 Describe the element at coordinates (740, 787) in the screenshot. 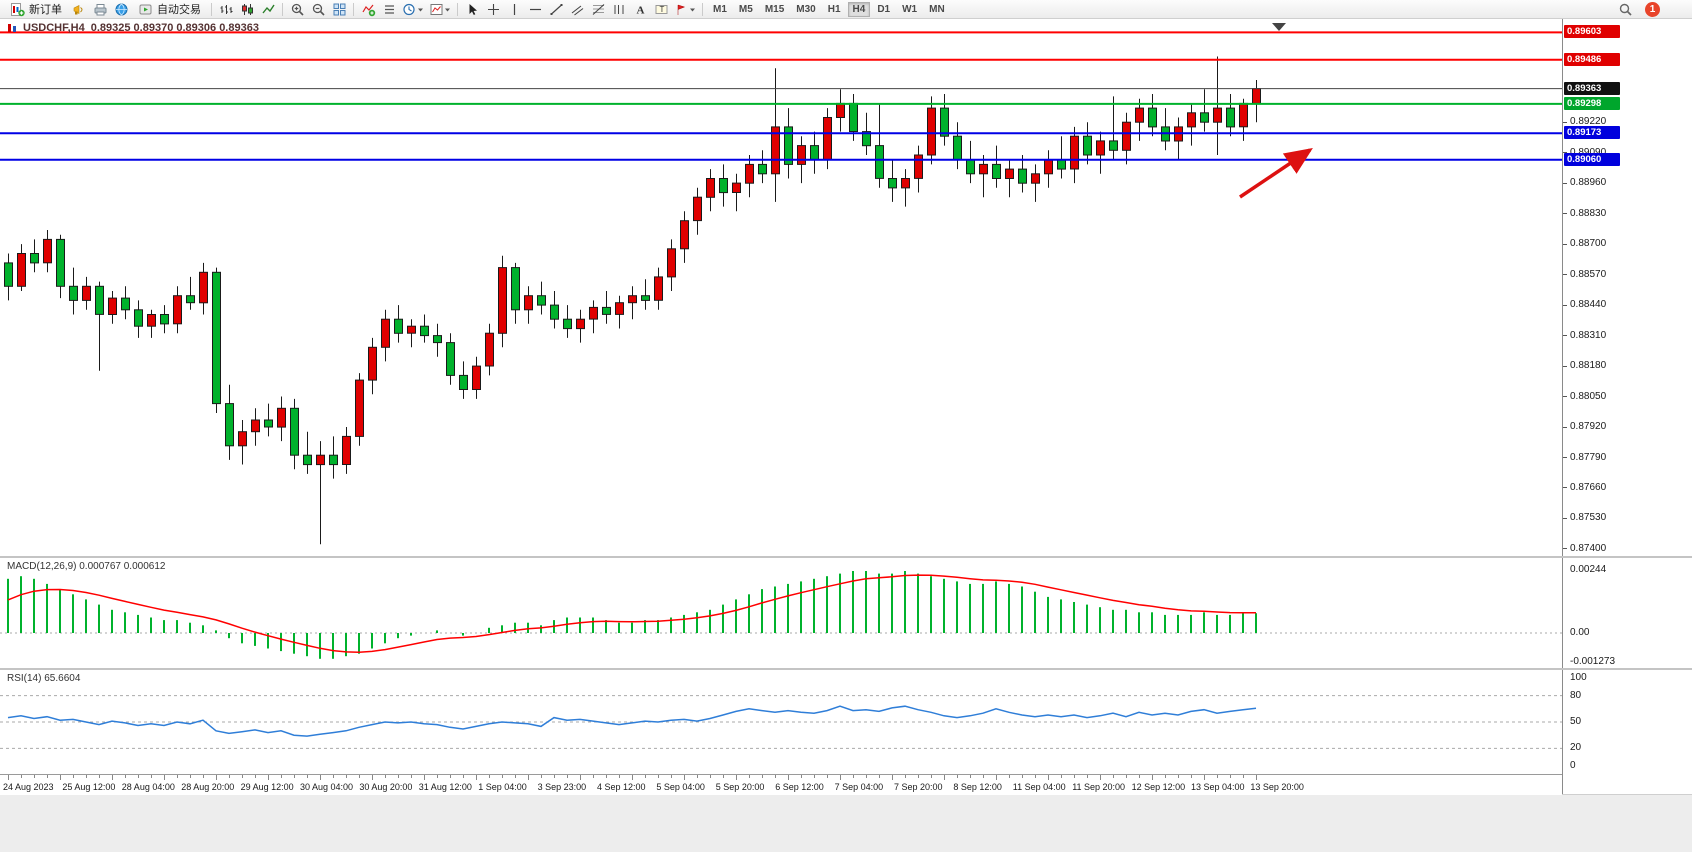

I see `time-axis-label: 5 Sep 20:00` at that location.